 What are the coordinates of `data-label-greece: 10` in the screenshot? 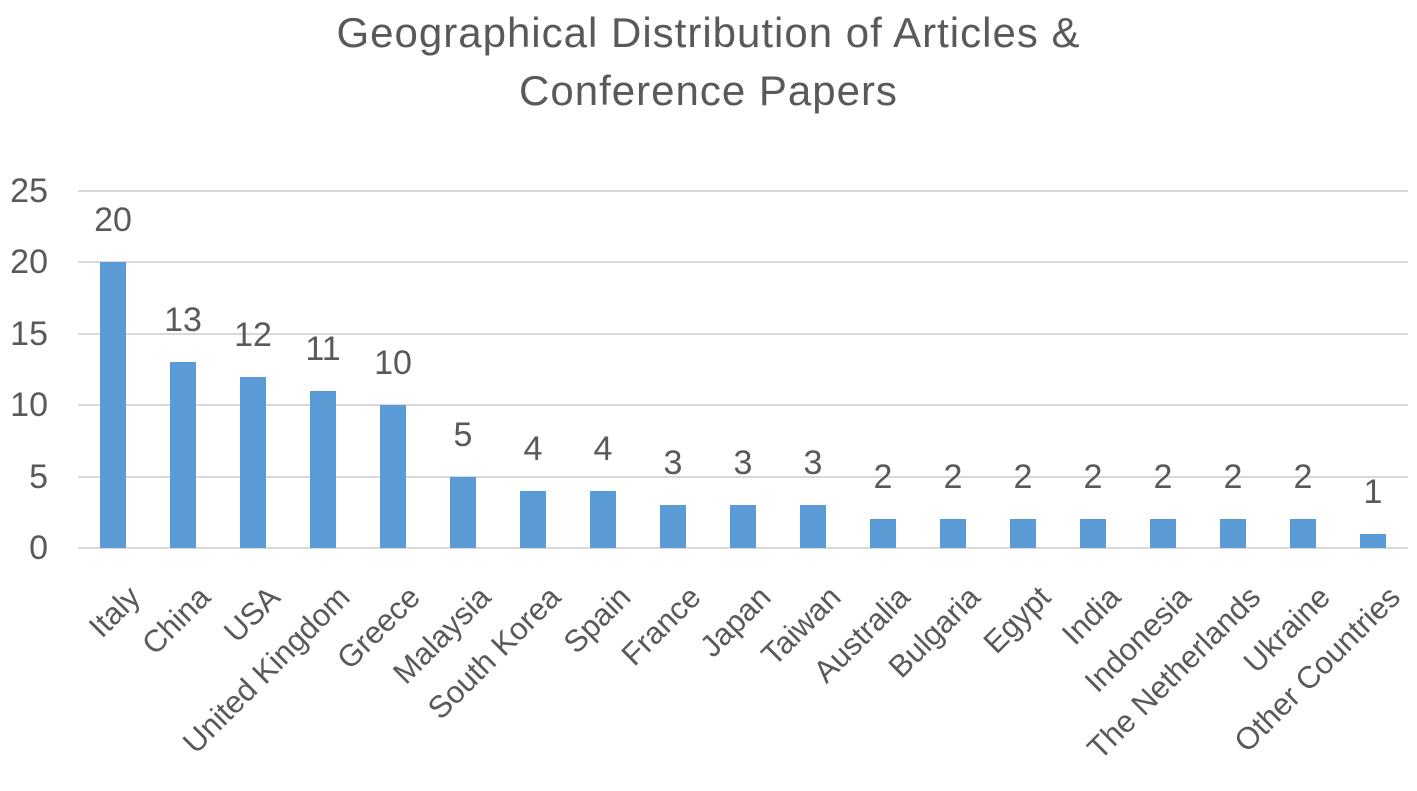 It's located at (393, 363).